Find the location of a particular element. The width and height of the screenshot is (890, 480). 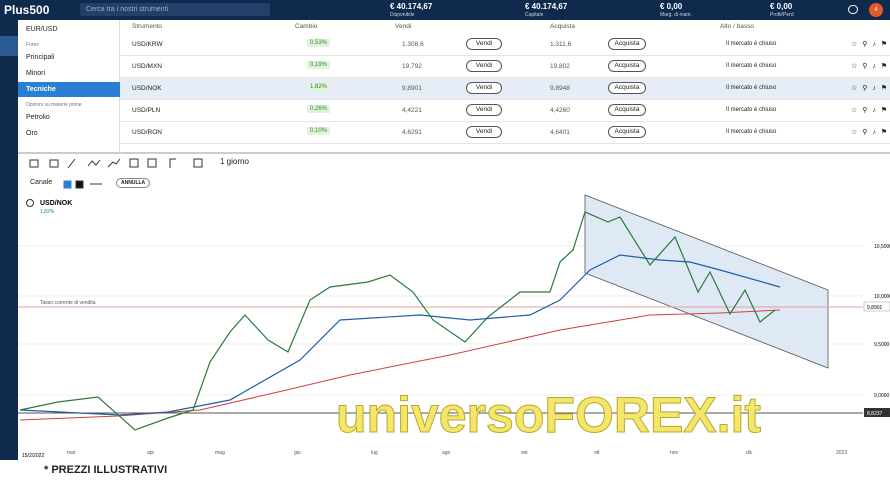

change: 1,82% is located at coordinates (319, 87).